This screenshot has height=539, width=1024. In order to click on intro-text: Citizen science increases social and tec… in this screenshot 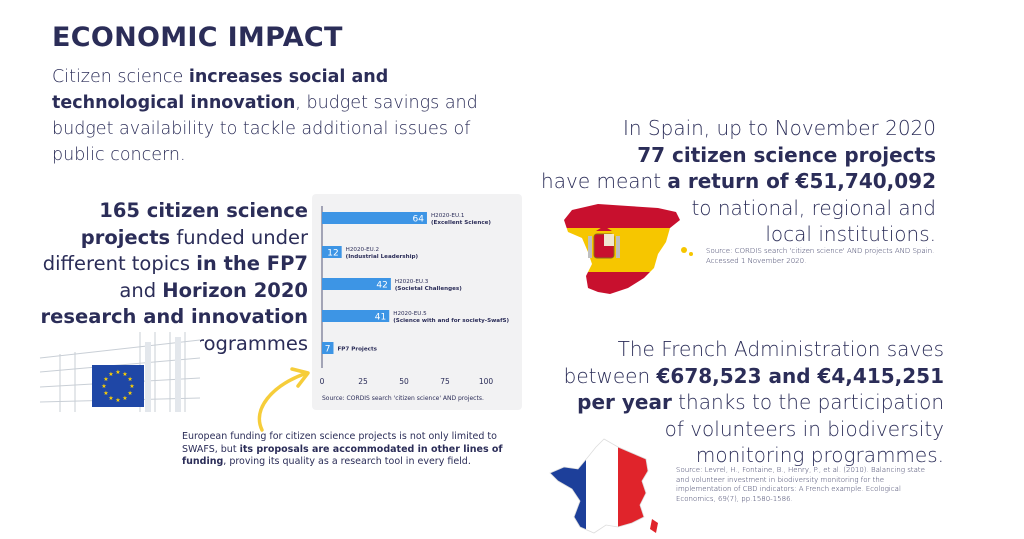, I will do `click(272, 116)`.